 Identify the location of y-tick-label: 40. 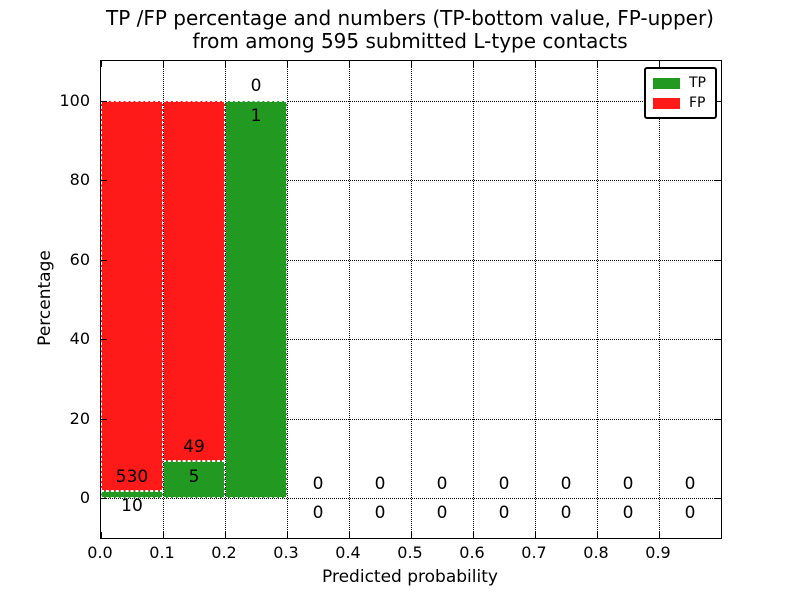
(79, 339).